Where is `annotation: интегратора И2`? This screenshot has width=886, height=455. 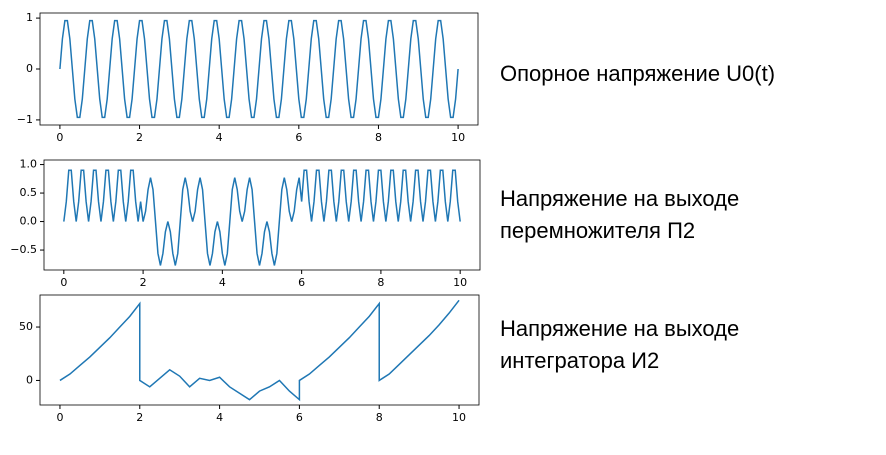
annotation: интегратора И2 is located at coordinates (579, 360).